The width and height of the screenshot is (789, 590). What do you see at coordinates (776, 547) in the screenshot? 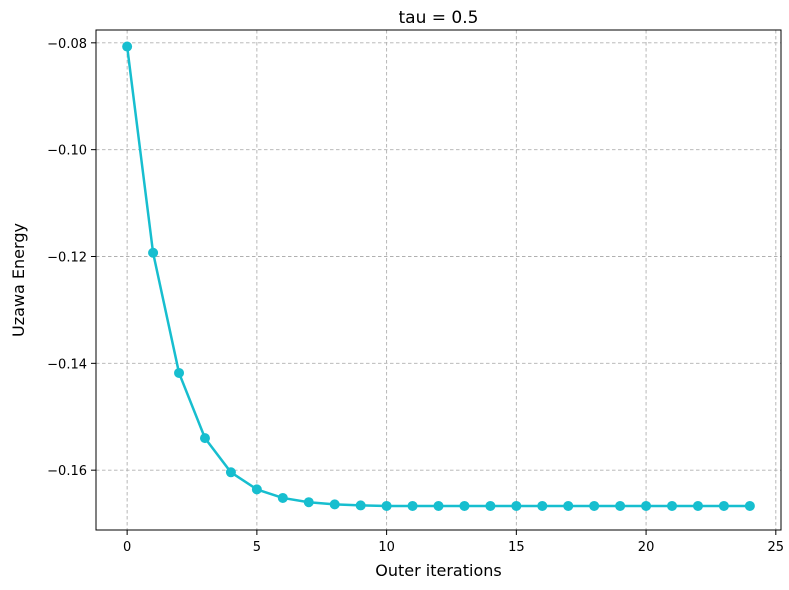
I see `x-tick-label: 25` at bounding box center [776, 547].